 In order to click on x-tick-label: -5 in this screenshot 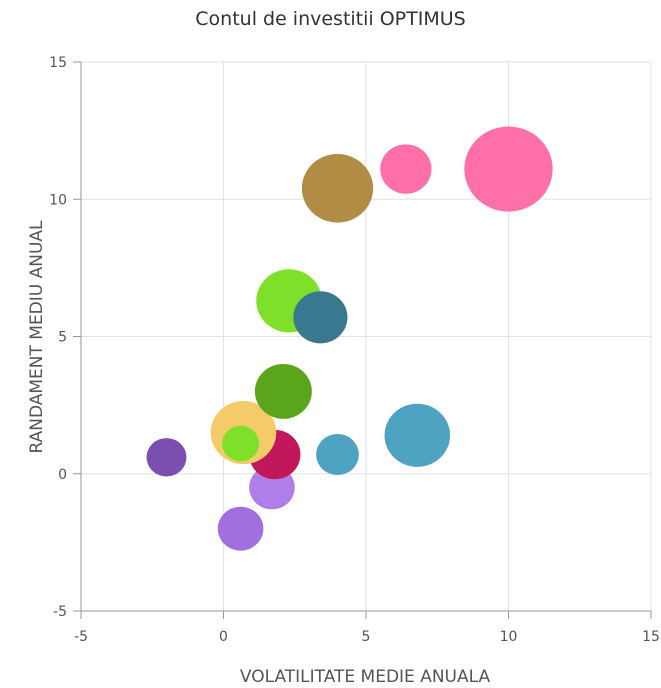, I will do `click(81, 637)`.